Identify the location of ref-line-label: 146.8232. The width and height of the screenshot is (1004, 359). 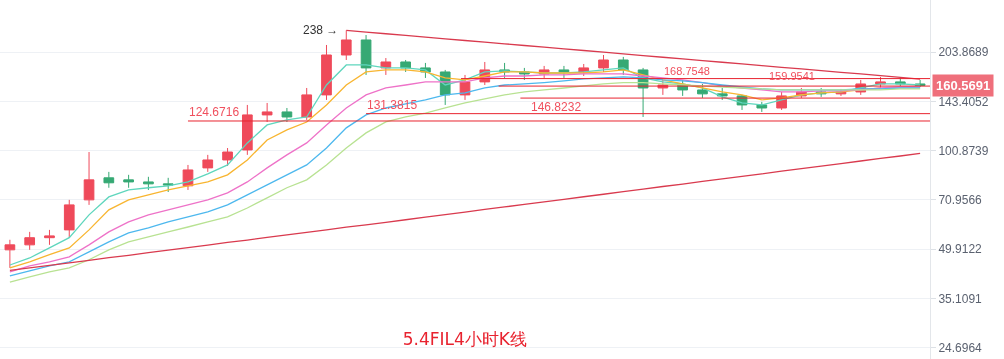
(556, 107).